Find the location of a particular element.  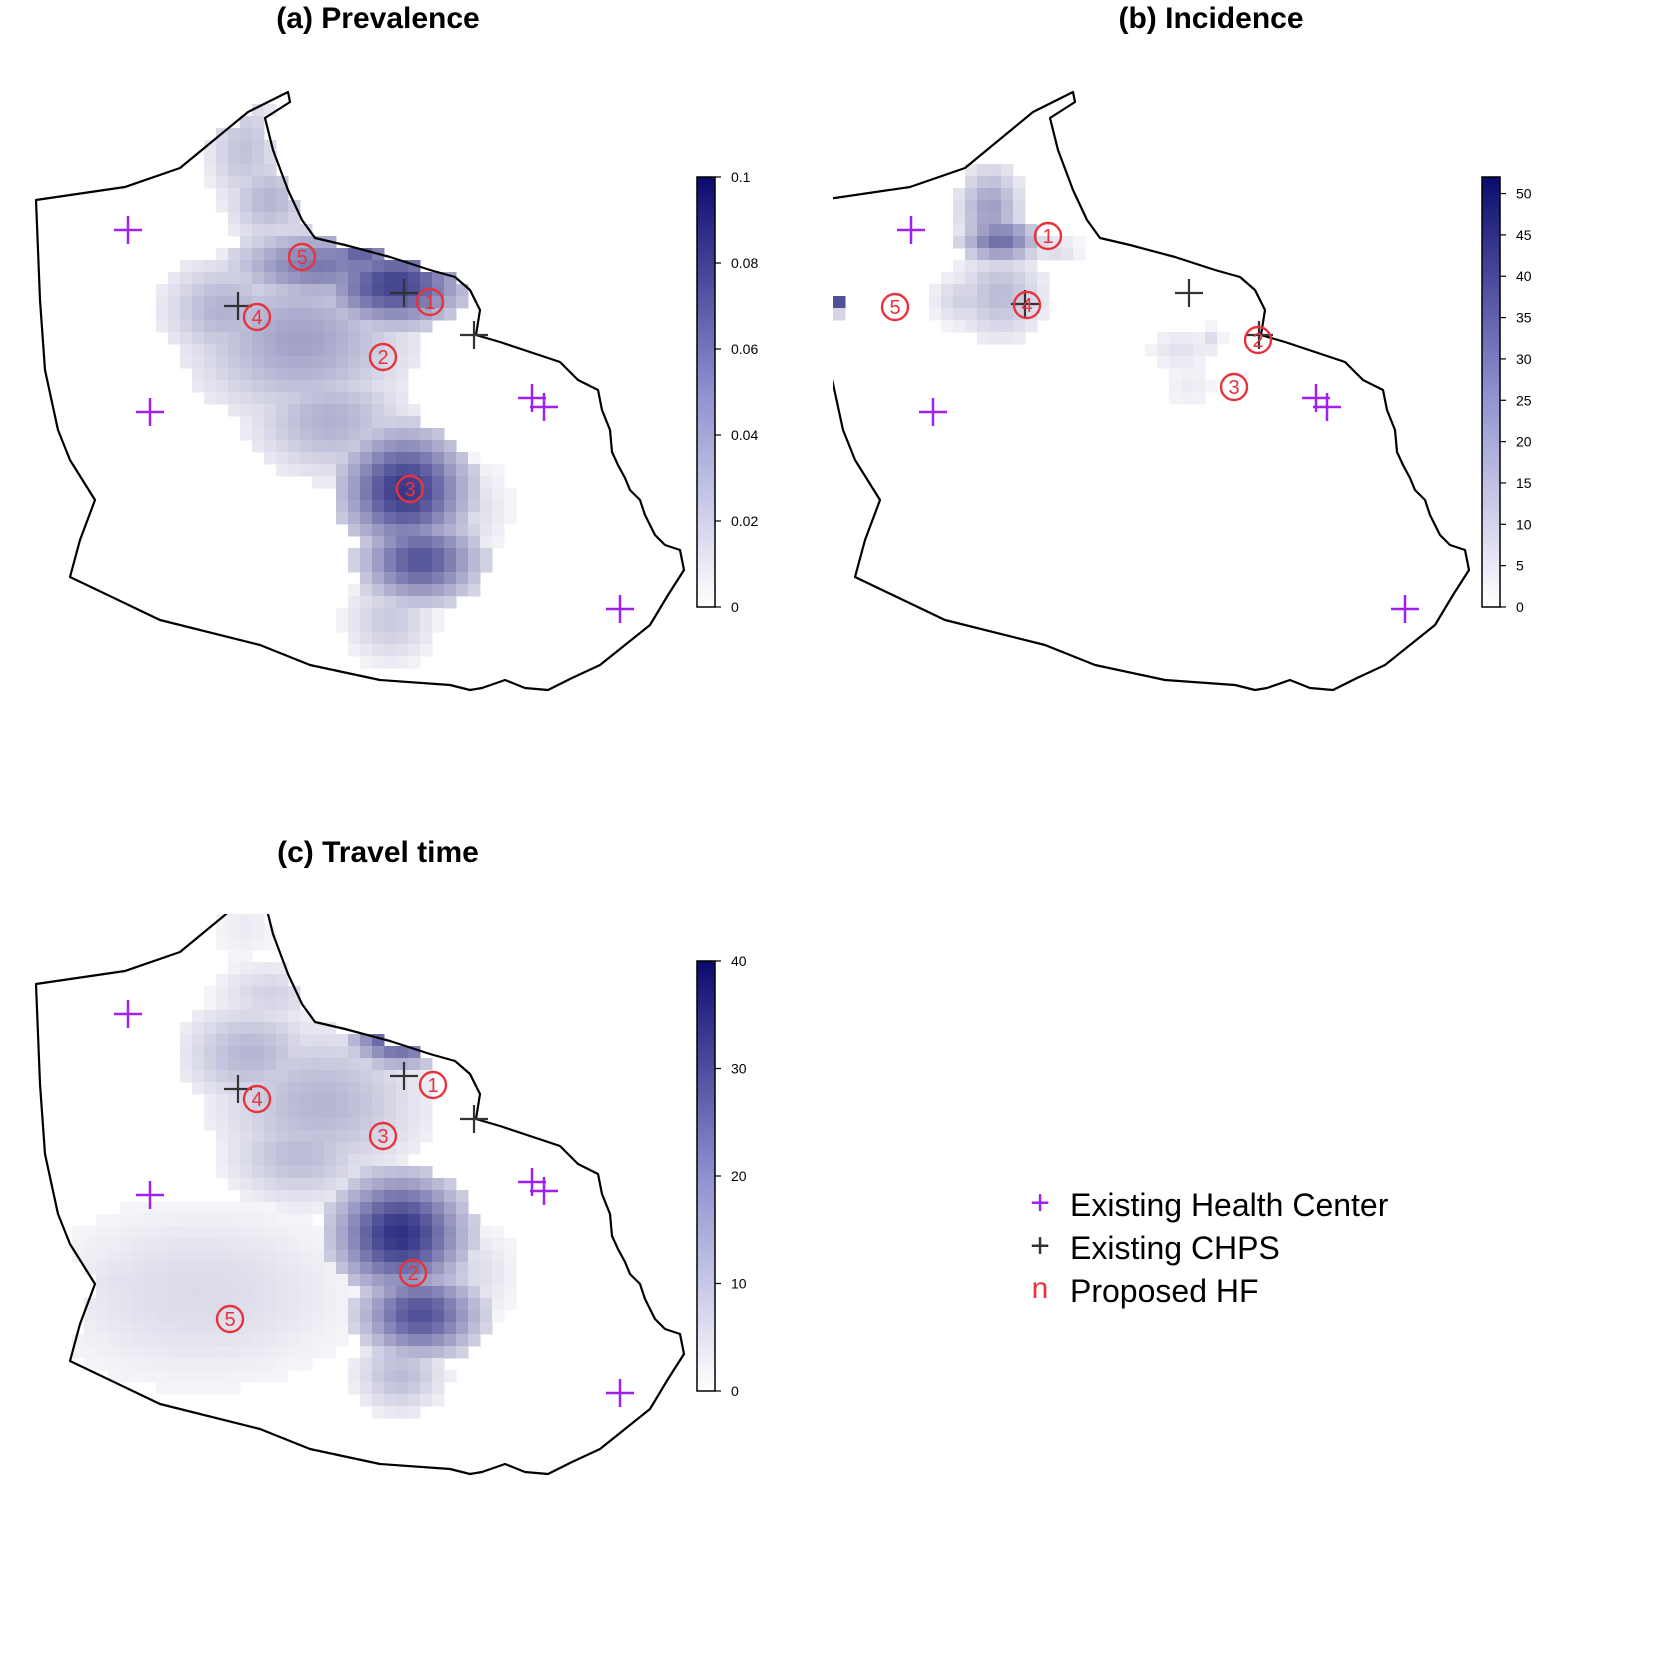

proposed-hf-number: 4 is located at coordinates (256, 1100).